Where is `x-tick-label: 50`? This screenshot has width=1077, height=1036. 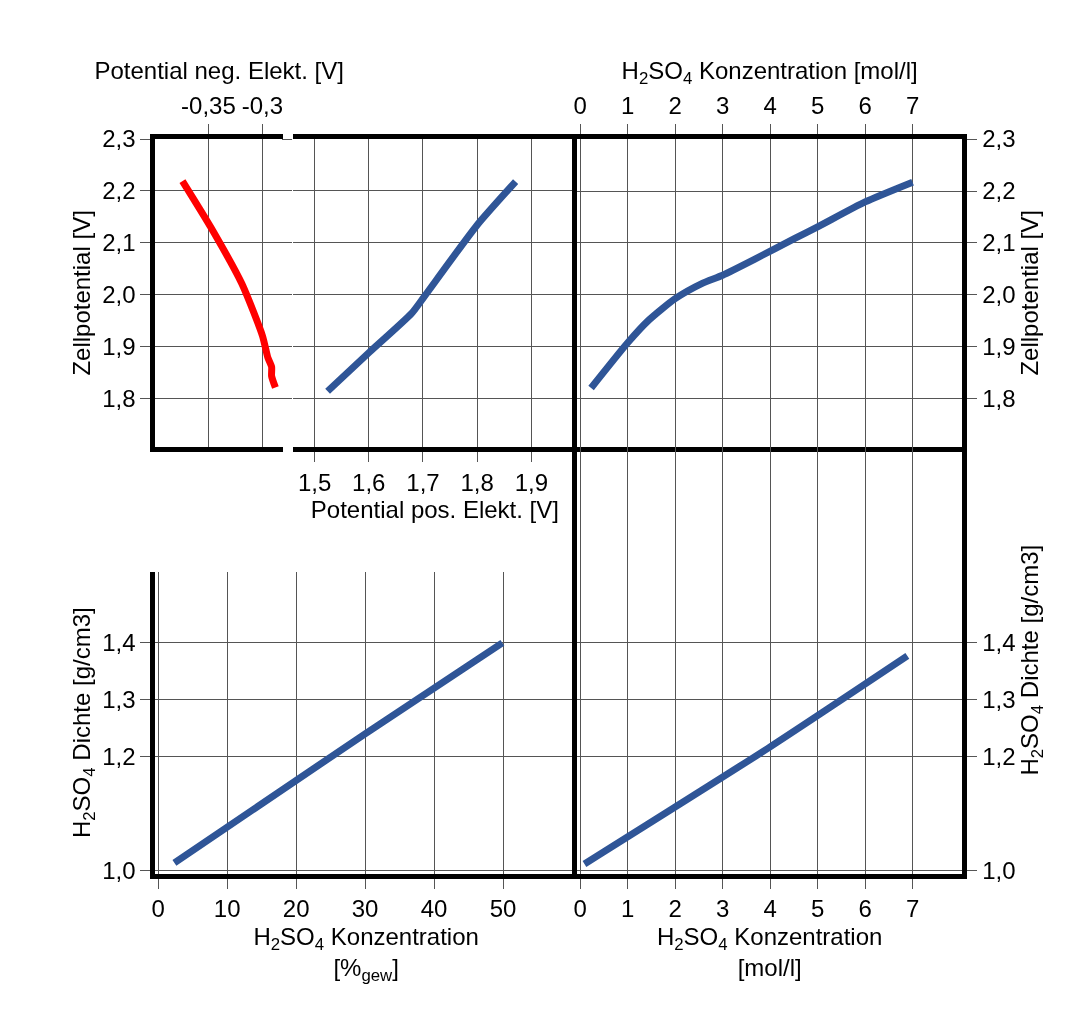 x-tick-label: 50 is located at coordinates (503, 909).